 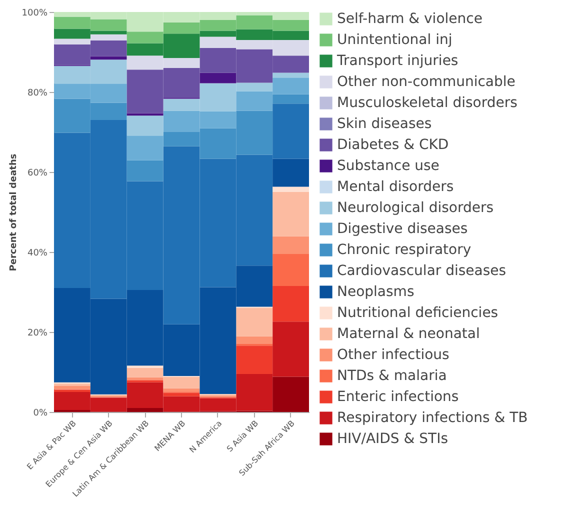 I want to click on y-axis-title: Percent of total deaths, so click(x=13, y=213).